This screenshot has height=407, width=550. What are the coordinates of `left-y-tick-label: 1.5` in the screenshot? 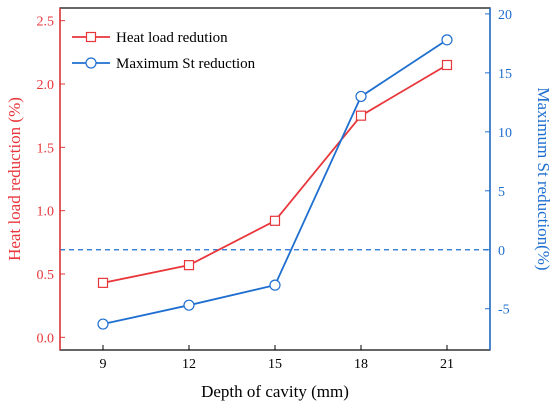 It's located at (46, 148).